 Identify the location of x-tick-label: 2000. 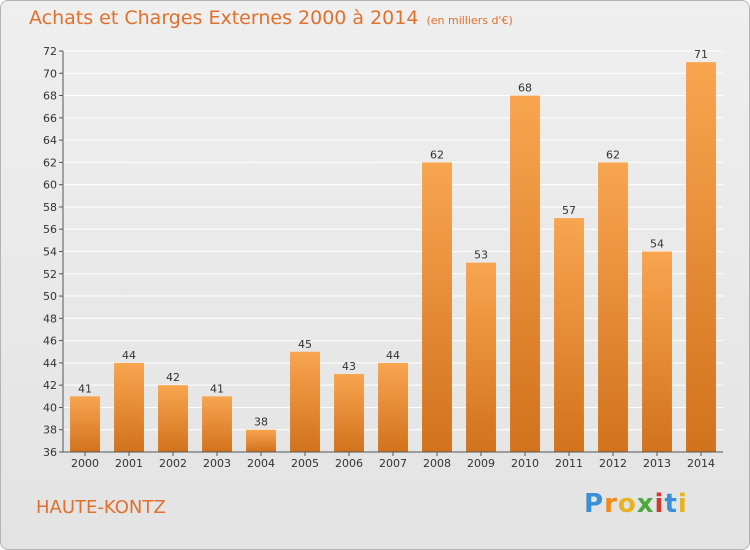
(85, 463).